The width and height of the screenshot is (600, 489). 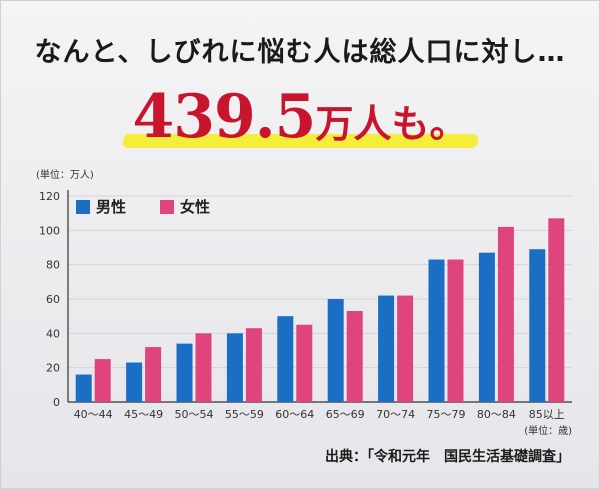 I want to click on x-tick-label: 65～69, so click(x=345, y=414).